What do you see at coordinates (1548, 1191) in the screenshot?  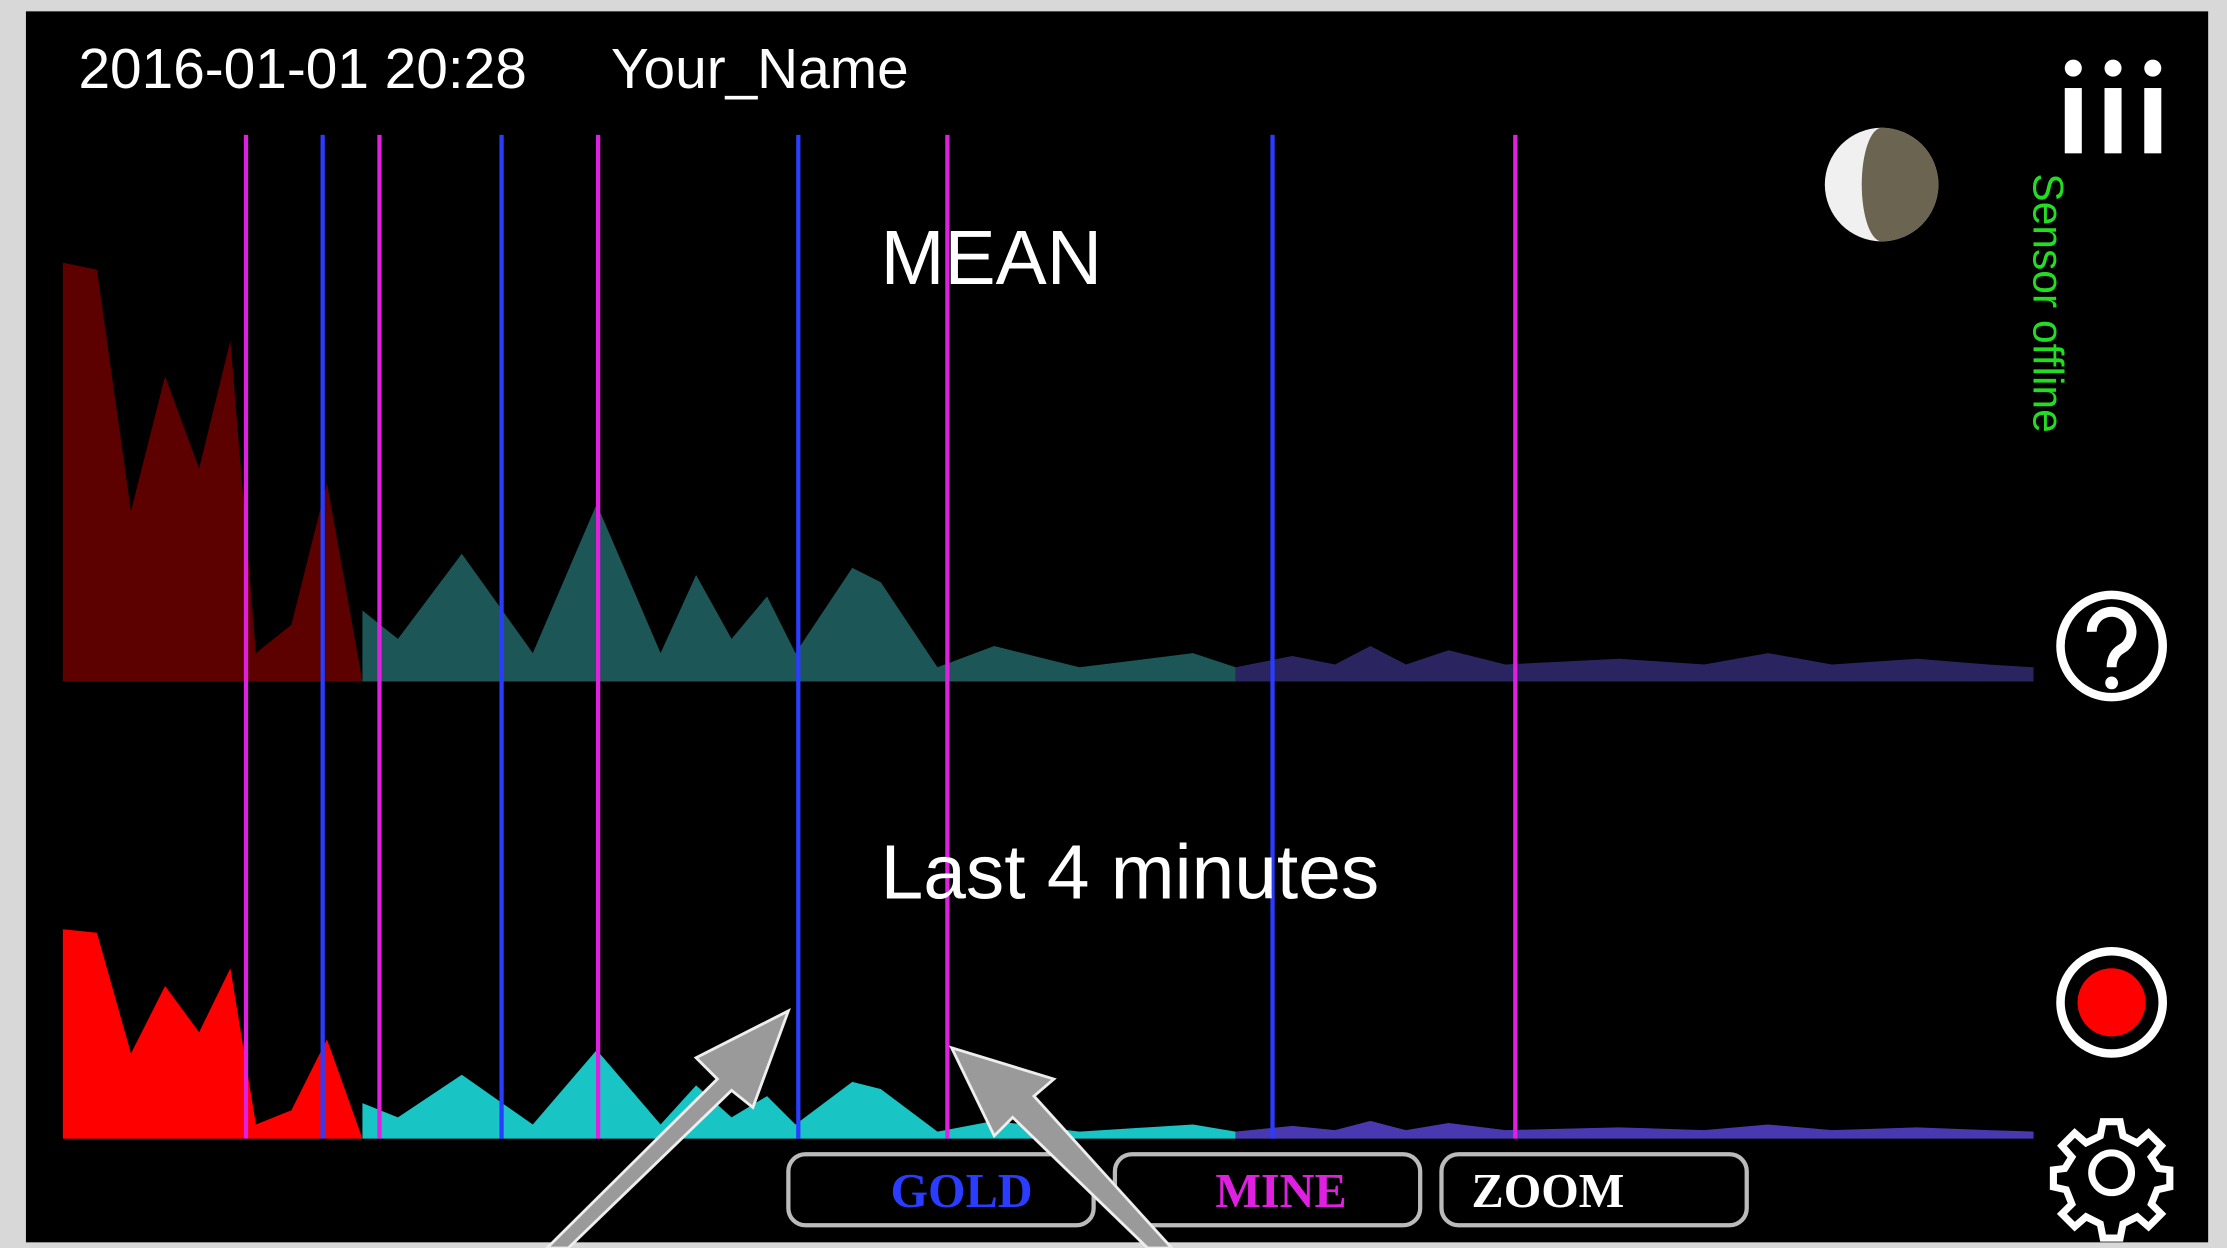 I see `button-label: ZOOM` at bounding box center [1548, 1191].